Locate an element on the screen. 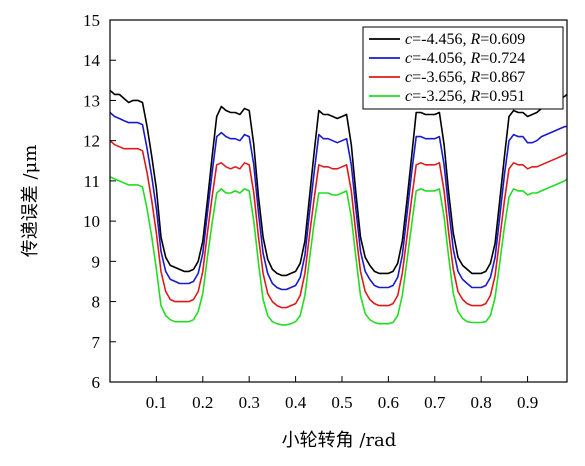  y-tick-label: 8 is located at coordinates (96, 302).